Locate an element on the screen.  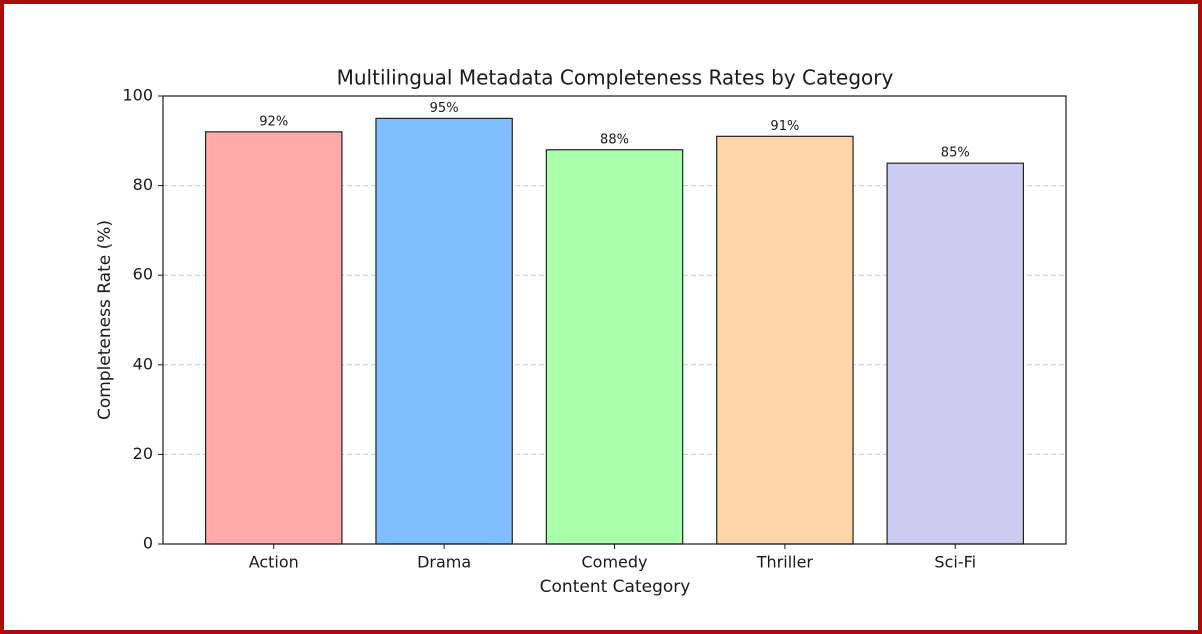
x-tick-label: Sci-Fi is located at coordinates (955, 562).